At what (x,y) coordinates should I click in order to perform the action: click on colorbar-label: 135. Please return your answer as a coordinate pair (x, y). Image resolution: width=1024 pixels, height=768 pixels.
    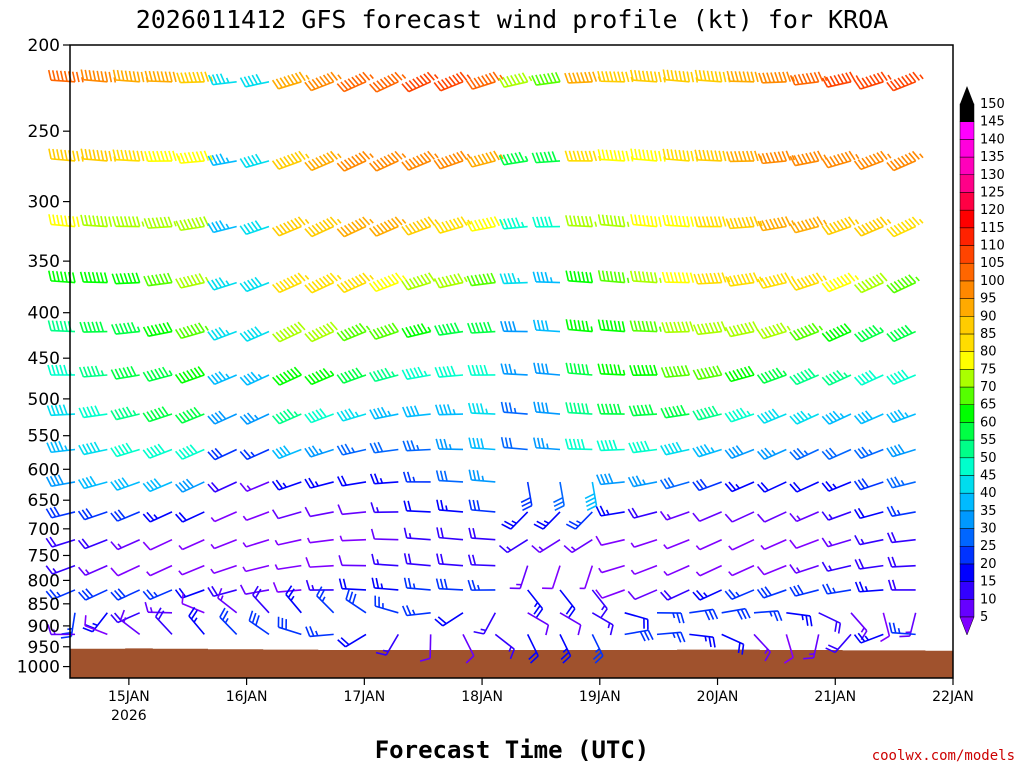
    Looking at the image, I should click on (992, 157).